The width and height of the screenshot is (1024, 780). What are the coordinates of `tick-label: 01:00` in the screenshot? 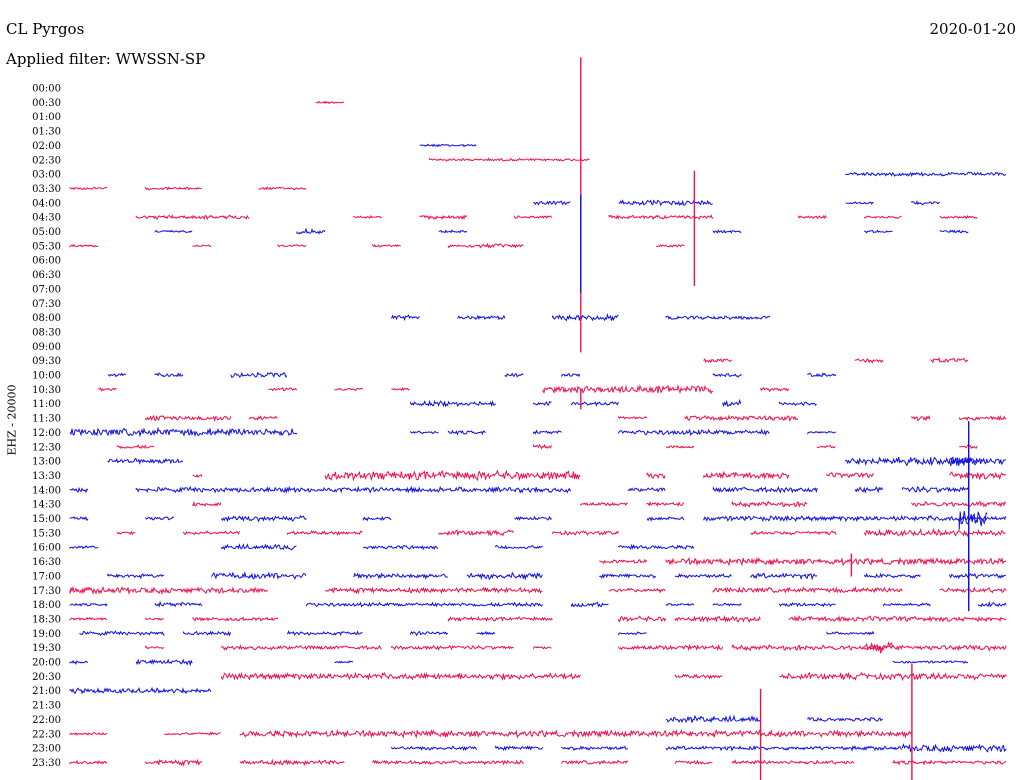 It's located at (46, 117).